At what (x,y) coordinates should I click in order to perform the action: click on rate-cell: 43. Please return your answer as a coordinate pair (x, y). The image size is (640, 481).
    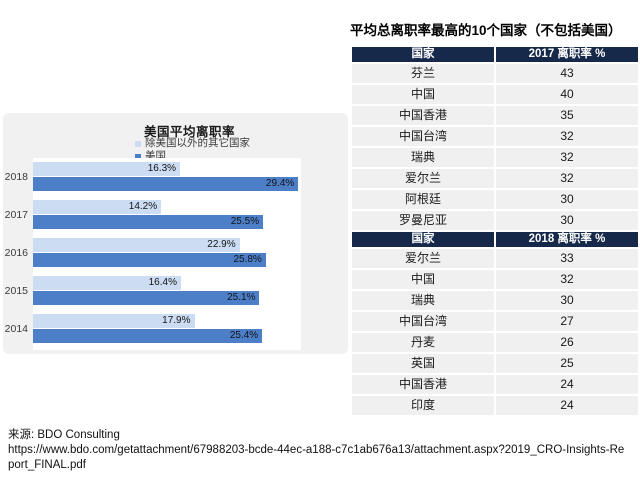
    Looking at the image, I should click on (567, 73).